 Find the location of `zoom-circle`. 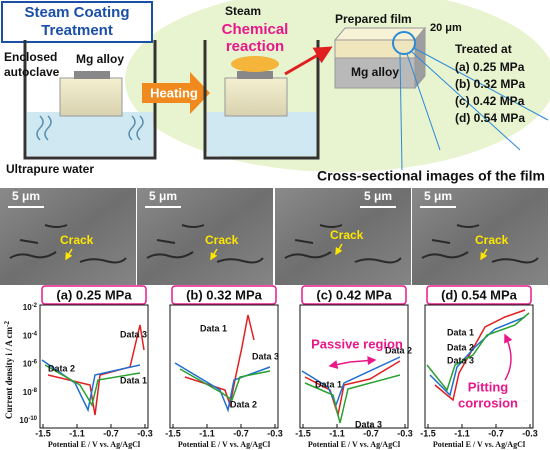

zoom-circle is located at coordinates (404, 43).